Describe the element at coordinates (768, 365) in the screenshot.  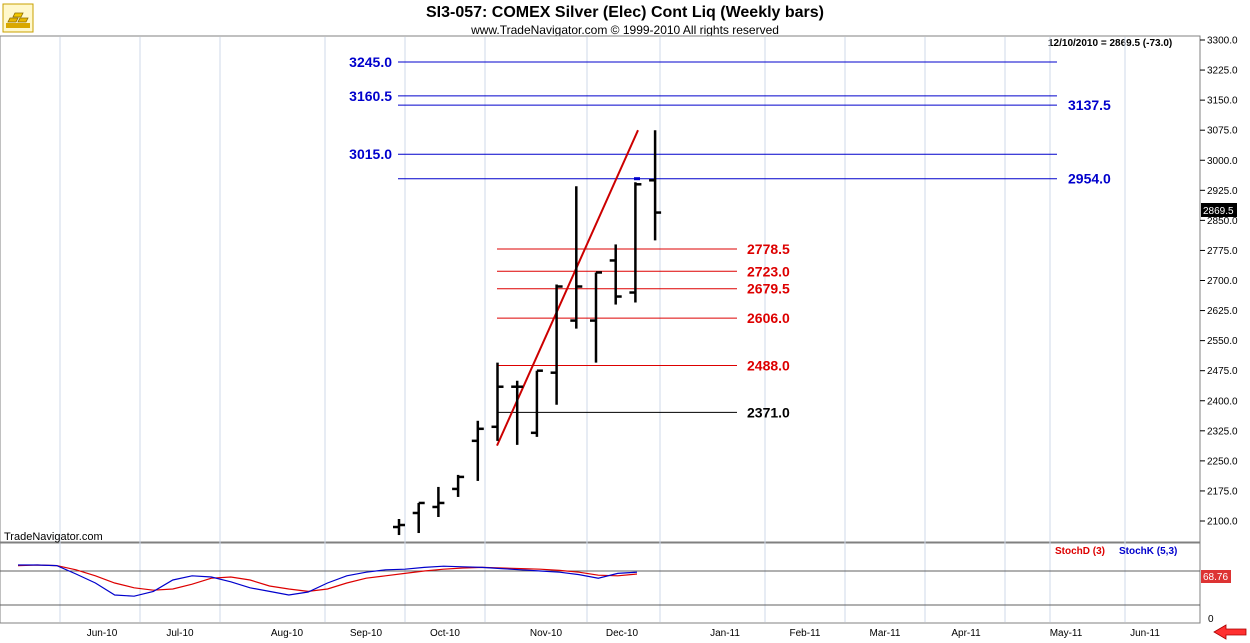
I see `level-label: 2488.0` at that location.